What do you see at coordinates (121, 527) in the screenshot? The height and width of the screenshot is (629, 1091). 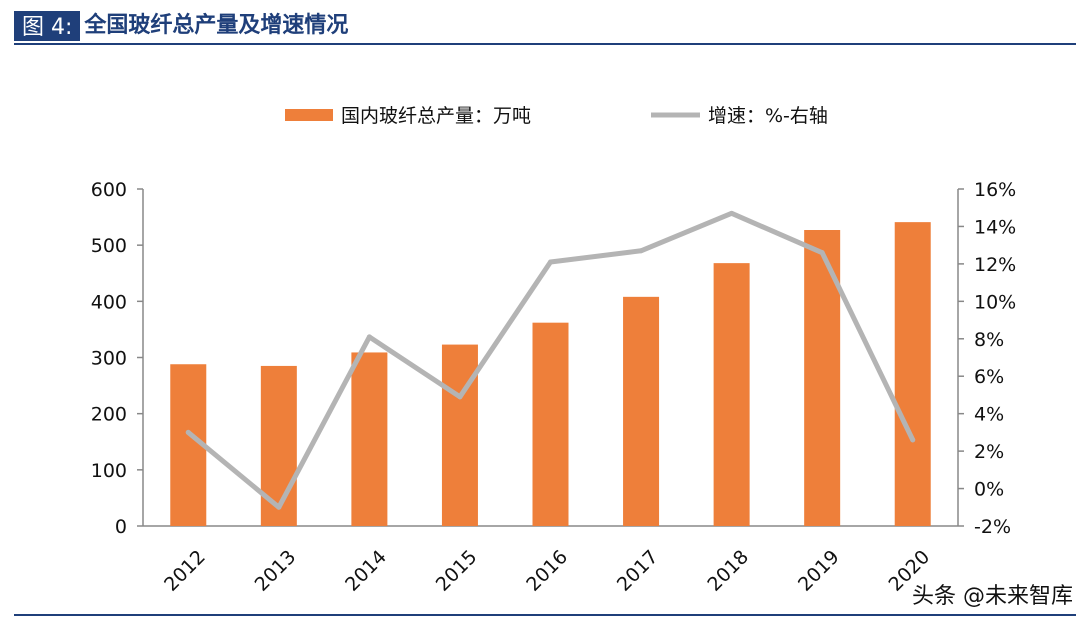 I see `left-tick-label: 0` at bounding box center [121, 527].